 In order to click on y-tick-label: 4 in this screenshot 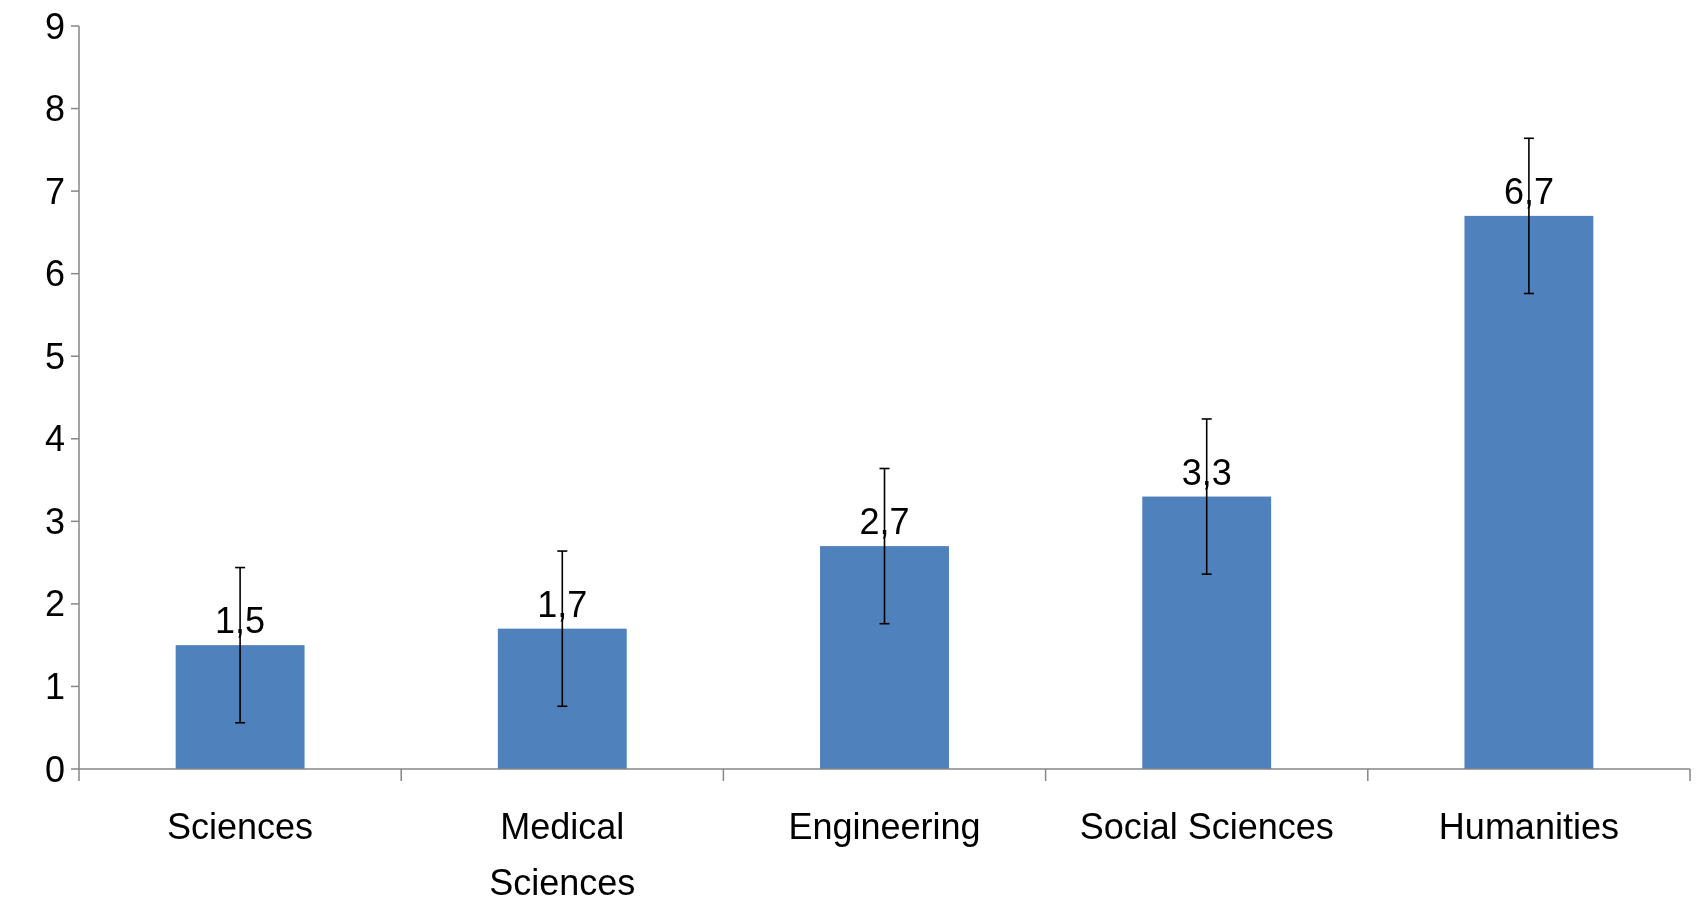, I will do `click(54, 439)`.